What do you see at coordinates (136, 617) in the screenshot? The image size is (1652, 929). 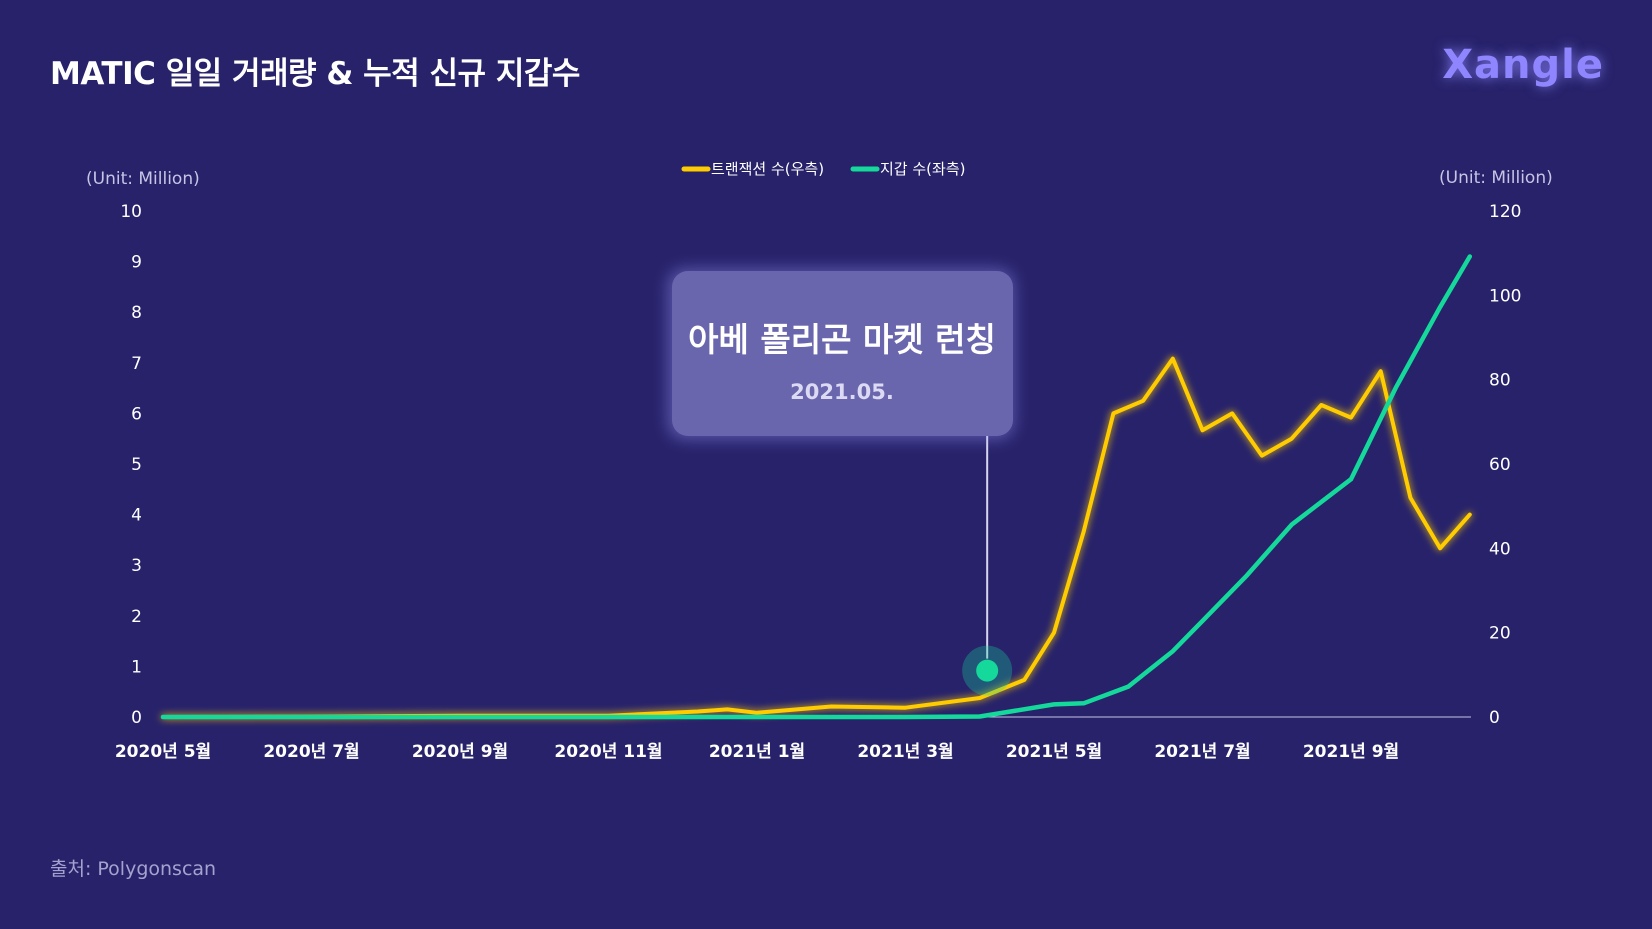 I see `left-tick-label: 2` at bounding box center [136, 617].